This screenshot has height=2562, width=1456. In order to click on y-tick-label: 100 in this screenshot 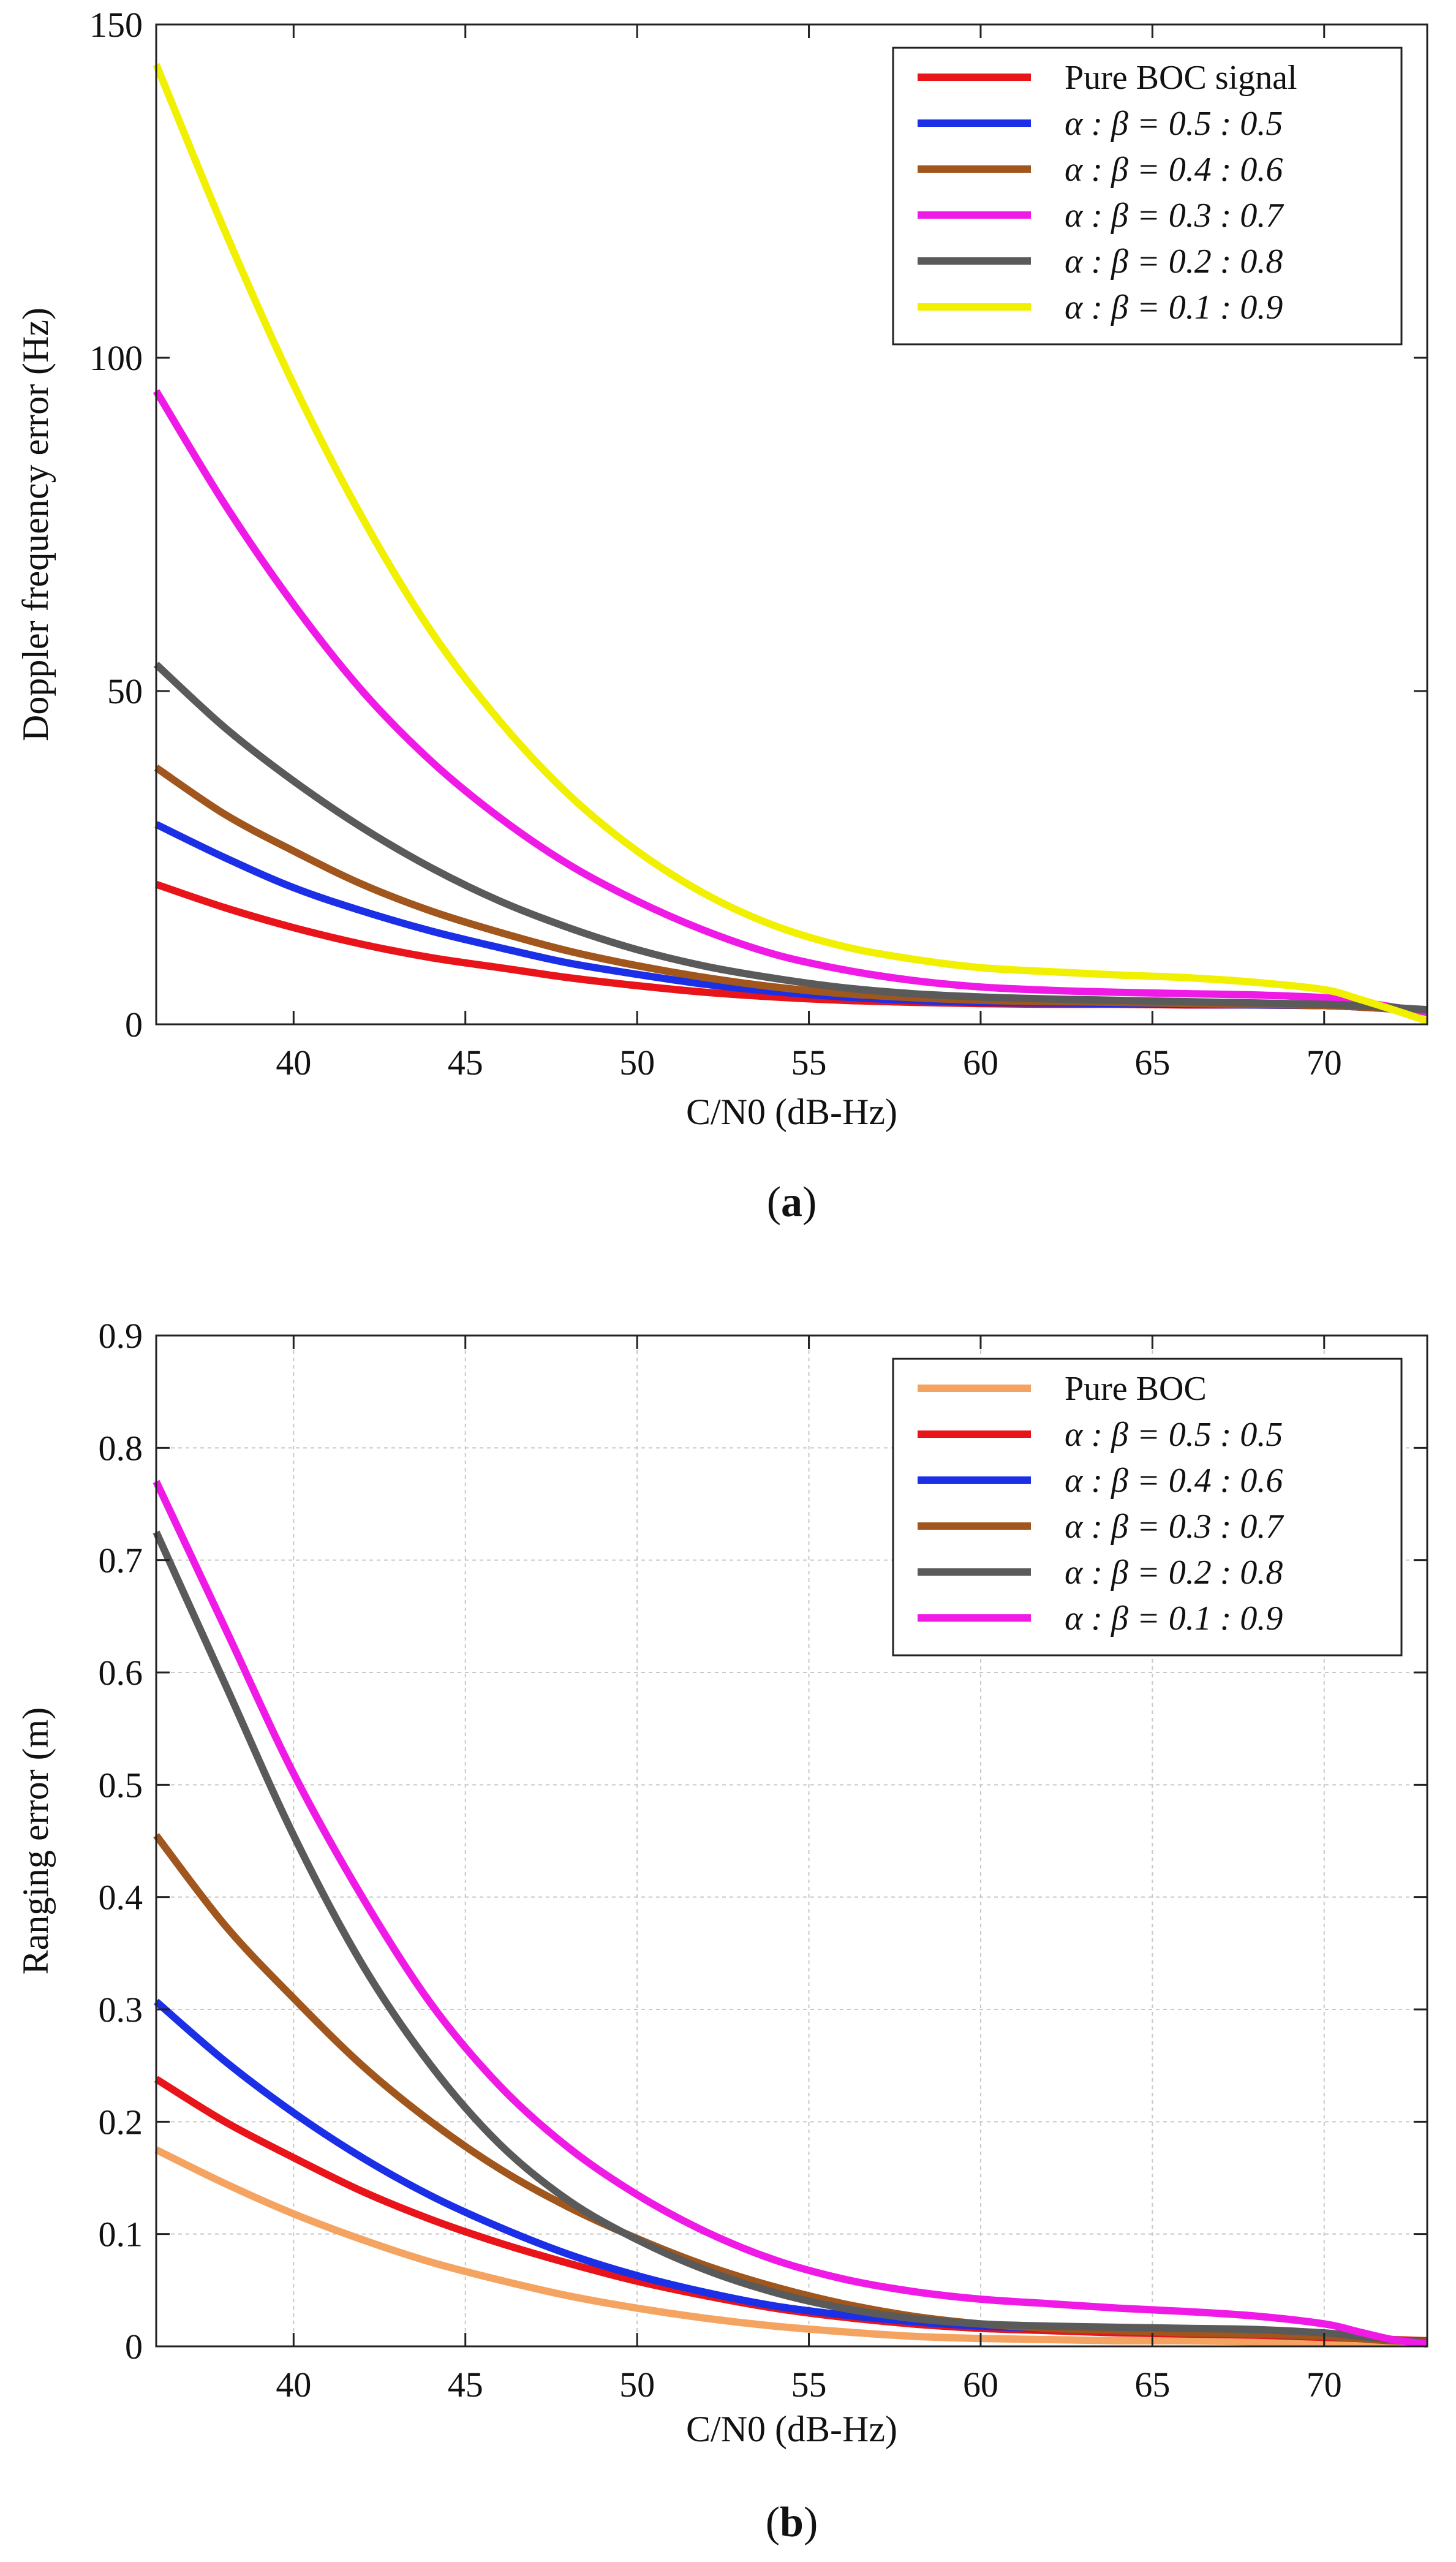, I will do `click(116, 358)`.